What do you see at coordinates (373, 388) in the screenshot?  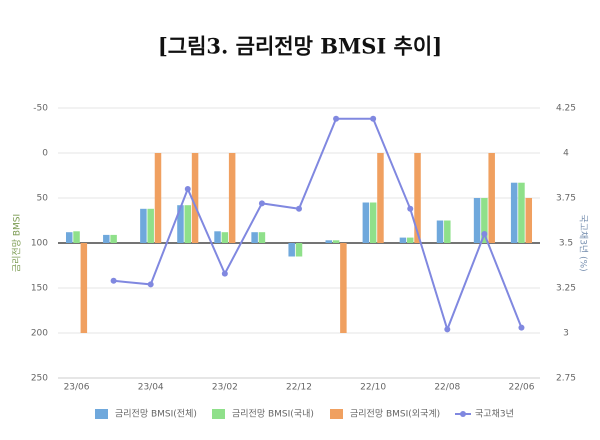 I see `x-tick-label: 22/10` at bounding box center [373, 388].